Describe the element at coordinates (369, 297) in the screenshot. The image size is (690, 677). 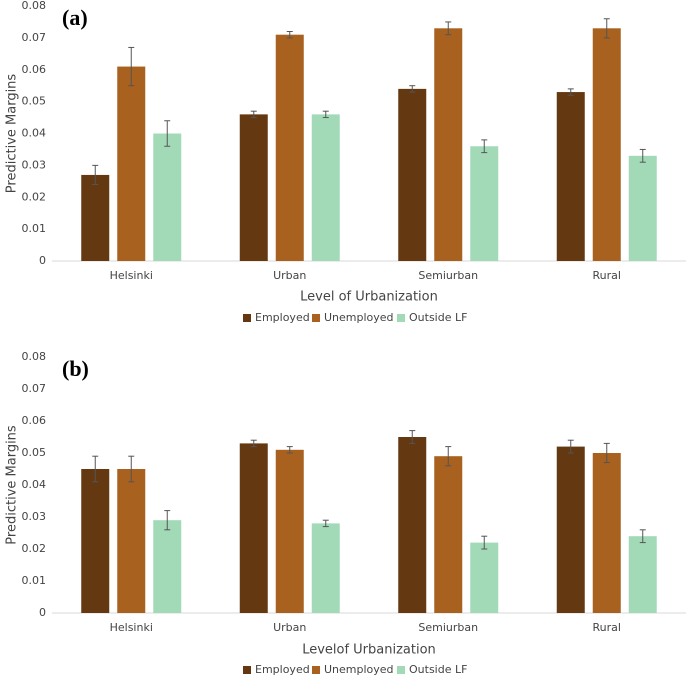
I see `x-axis-title: Level of Urbanization` at that location.